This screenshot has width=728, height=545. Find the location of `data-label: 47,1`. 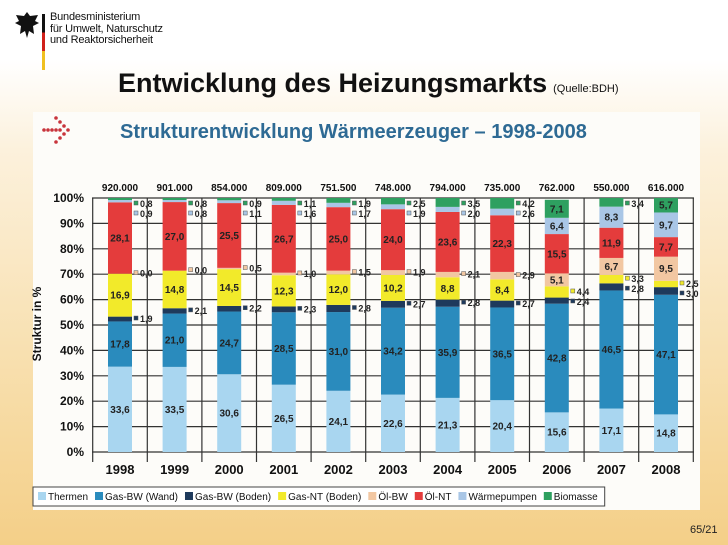

data-label: 47,1 is located at coordinates (666, 355).